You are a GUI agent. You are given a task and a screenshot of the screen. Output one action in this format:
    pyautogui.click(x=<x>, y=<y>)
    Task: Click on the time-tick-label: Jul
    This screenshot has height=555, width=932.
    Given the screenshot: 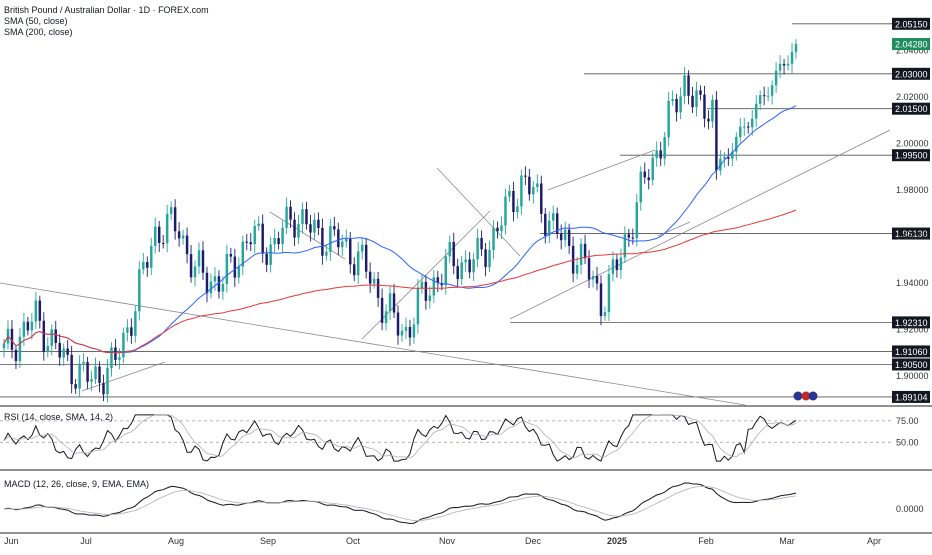 What is the action you would take?
    pyautogui.click(x=86, y=541)
    